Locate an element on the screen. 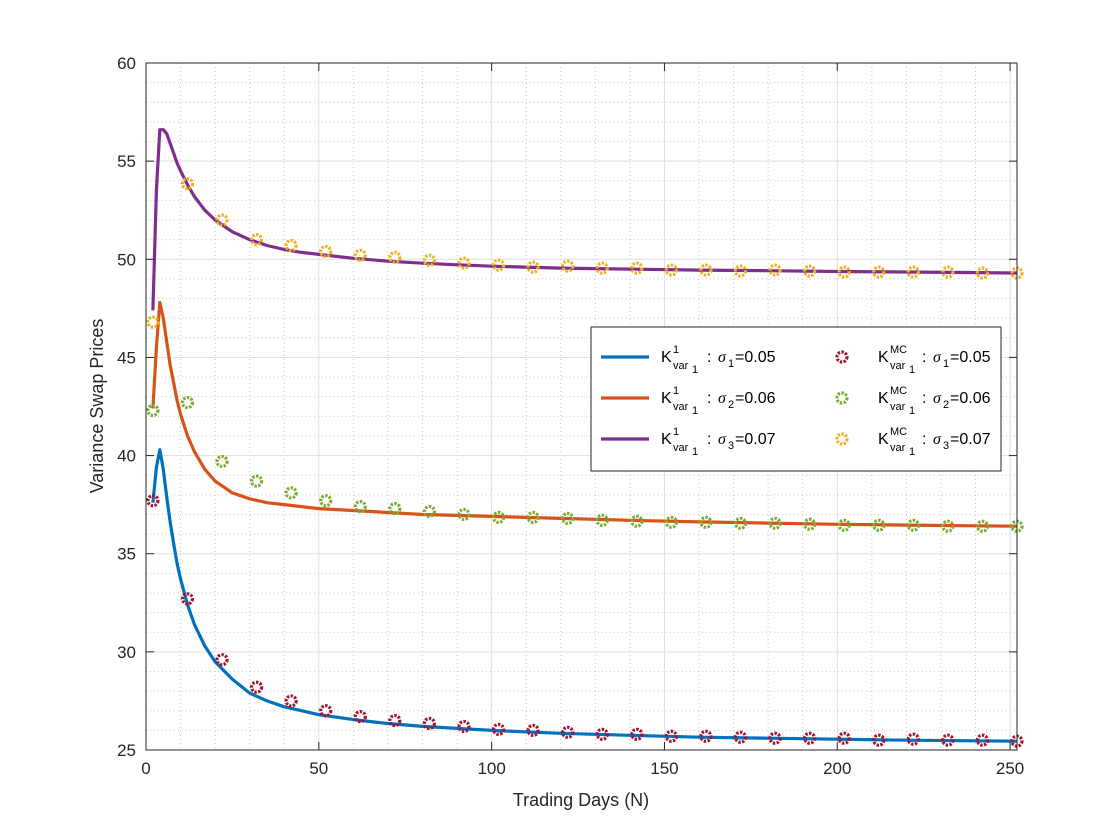  y-tick-label: 60 is located at coordinates (126, 63).